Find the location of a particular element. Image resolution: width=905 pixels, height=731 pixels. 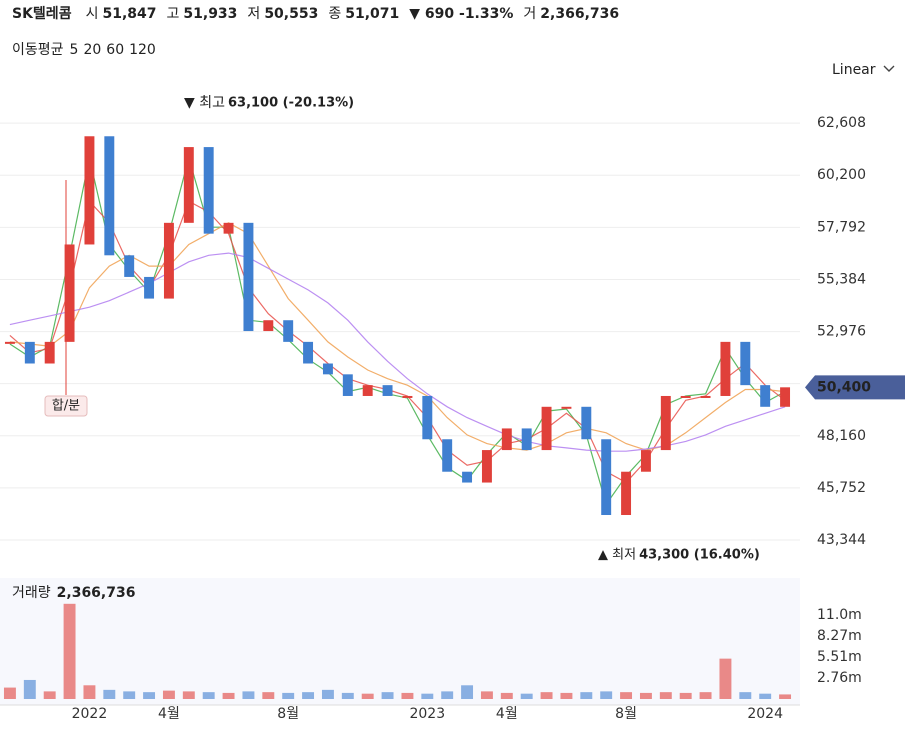

header-value: 51,071 is located at coordinates (372, 14).